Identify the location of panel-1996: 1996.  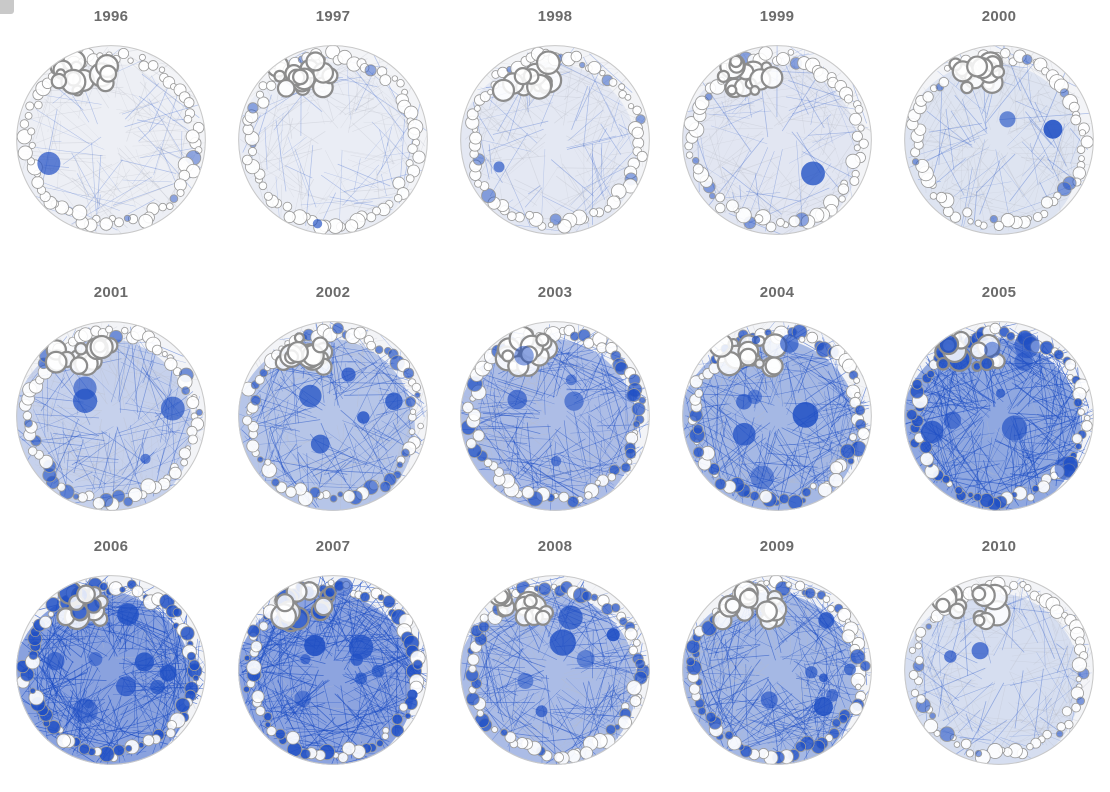
(111, 131).